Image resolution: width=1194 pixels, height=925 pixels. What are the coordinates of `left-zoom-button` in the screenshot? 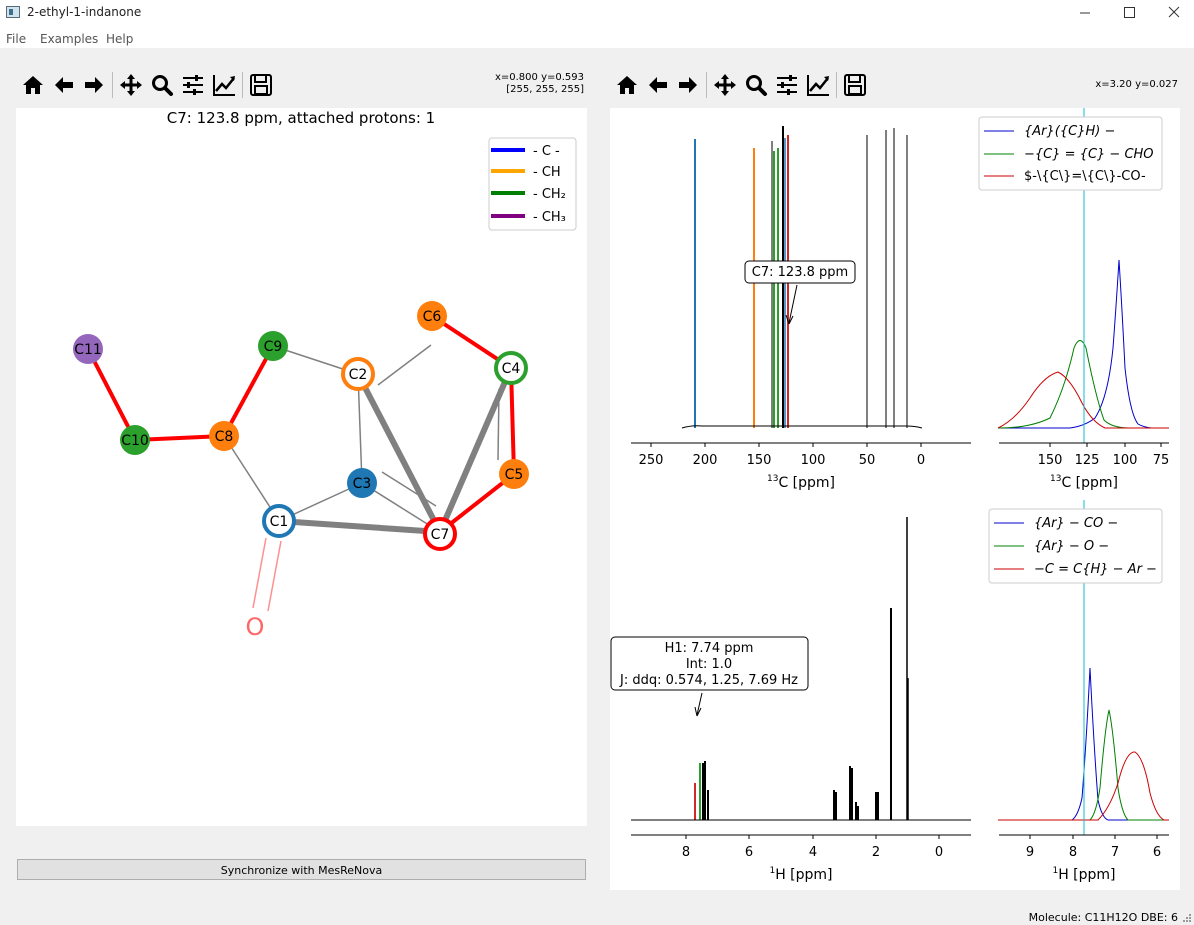 It's located at (162, 85).